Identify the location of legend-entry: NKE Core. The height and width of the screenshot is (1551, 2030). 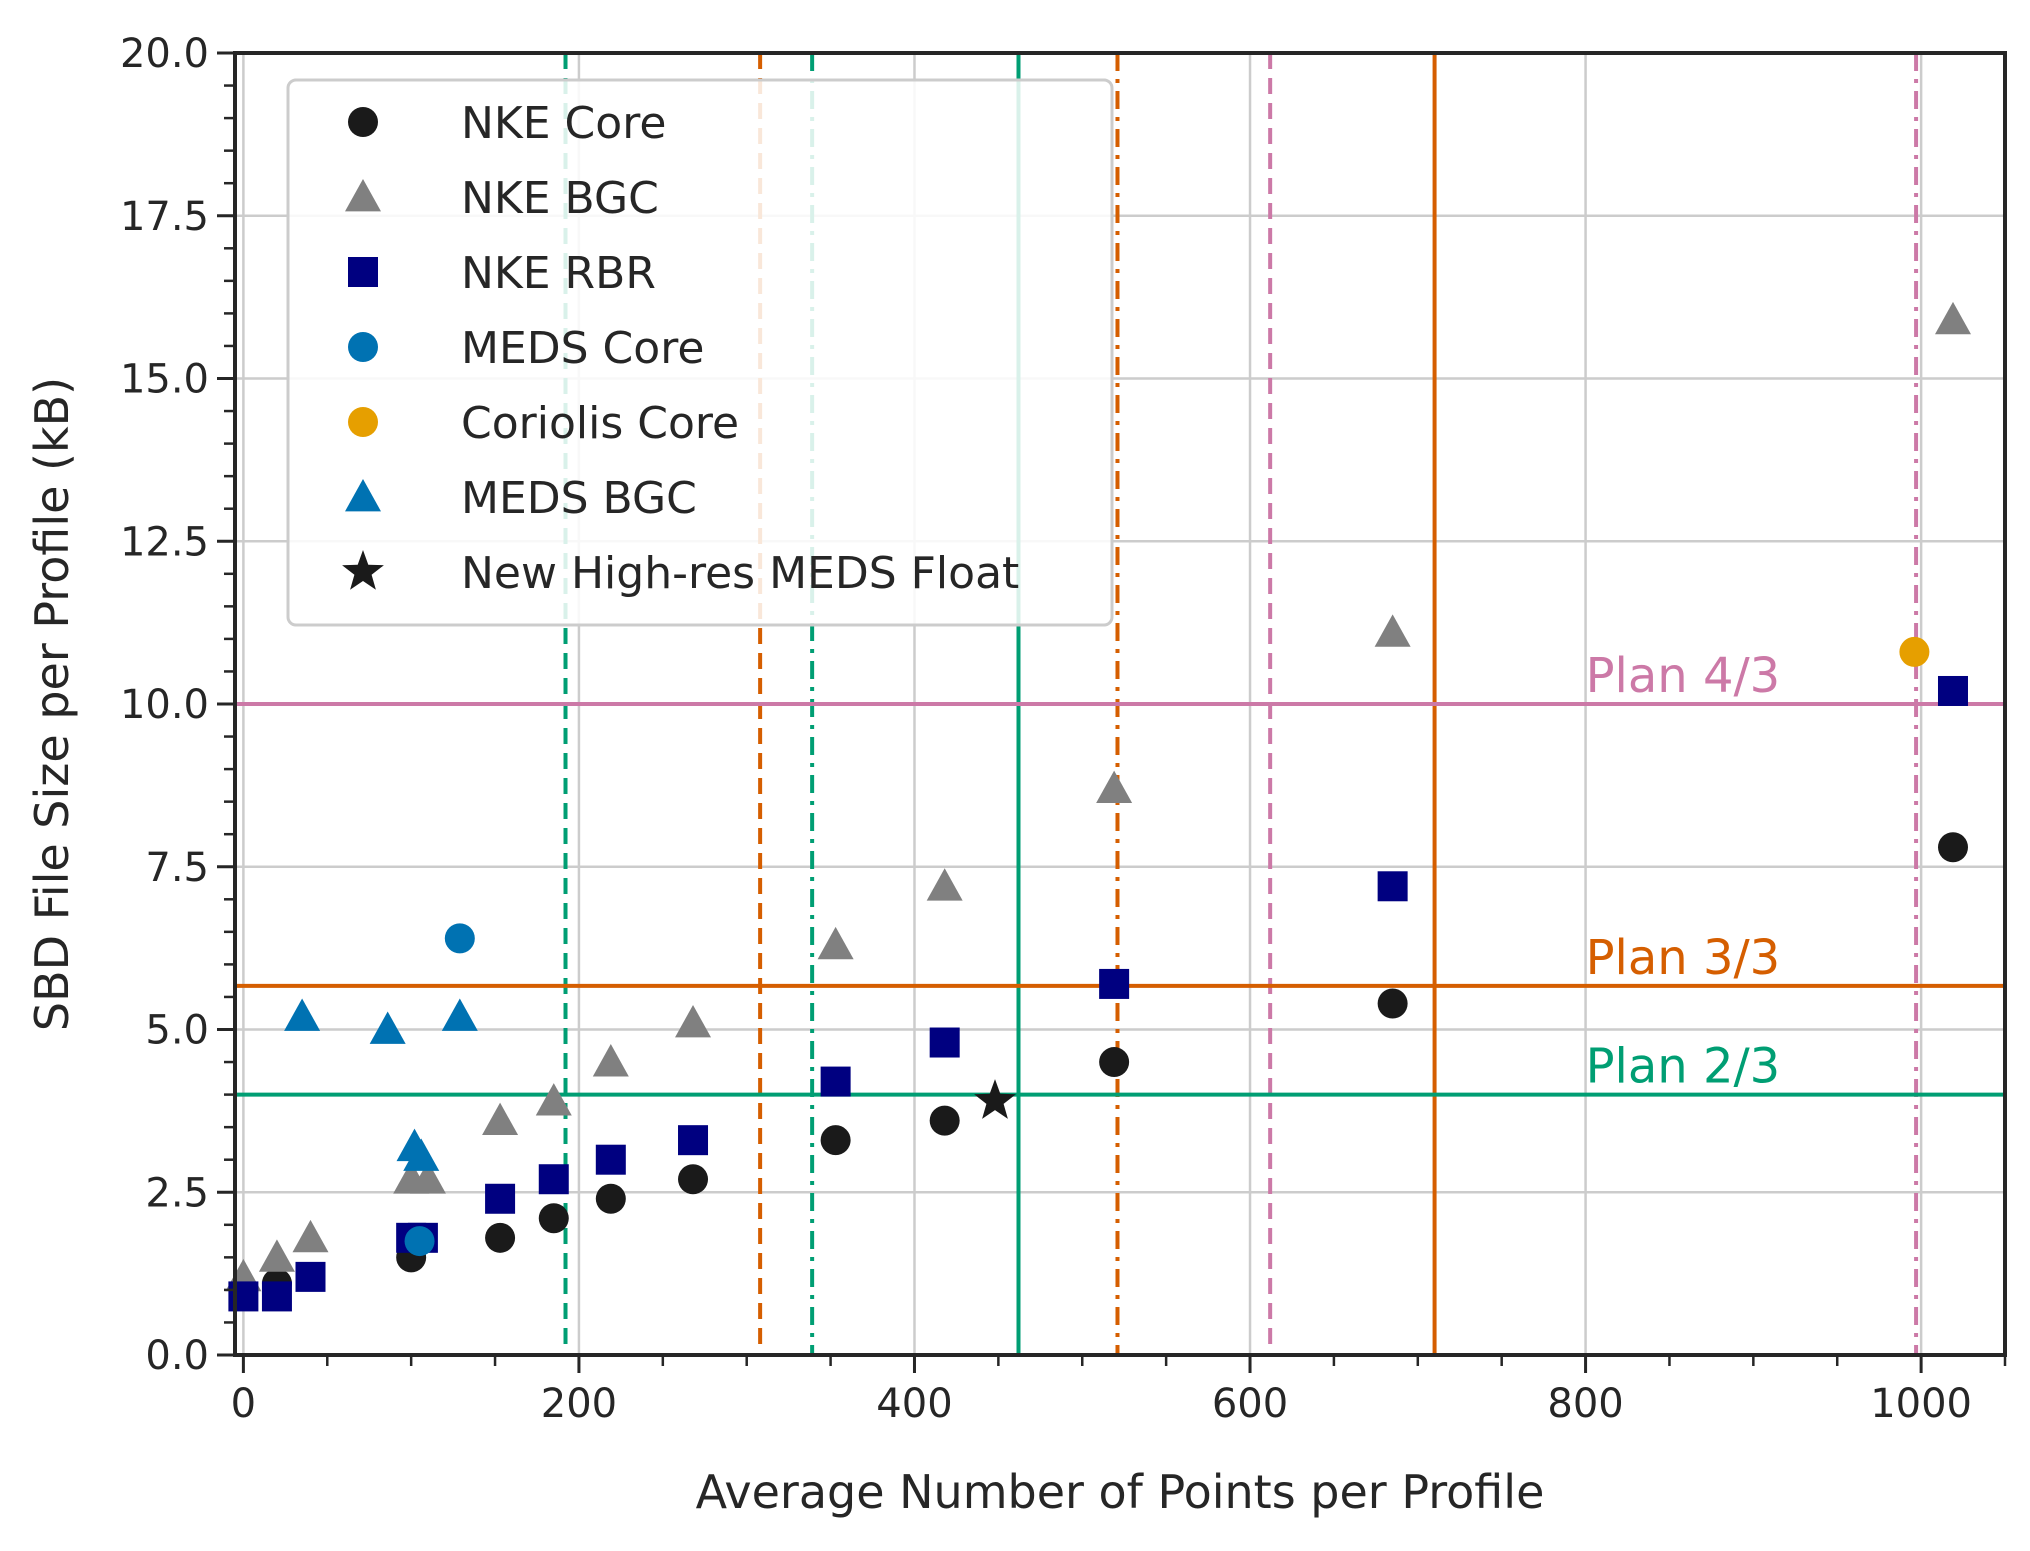
(563, 123).